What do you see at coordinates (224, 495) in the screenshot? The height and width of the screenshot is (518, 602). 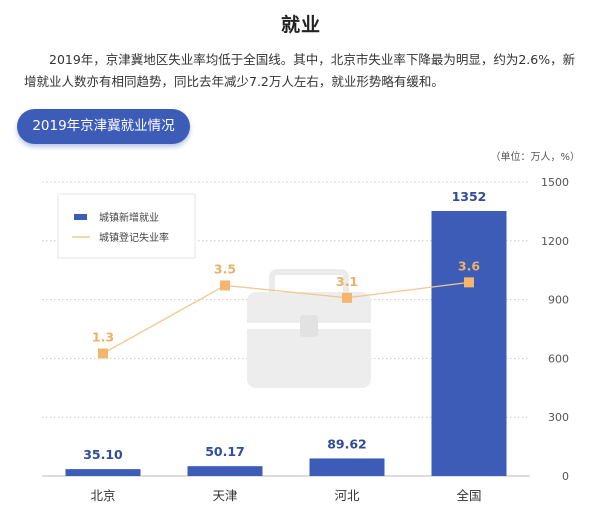 I see `x-tick-label: 天津` at bounding box center [224, 495].